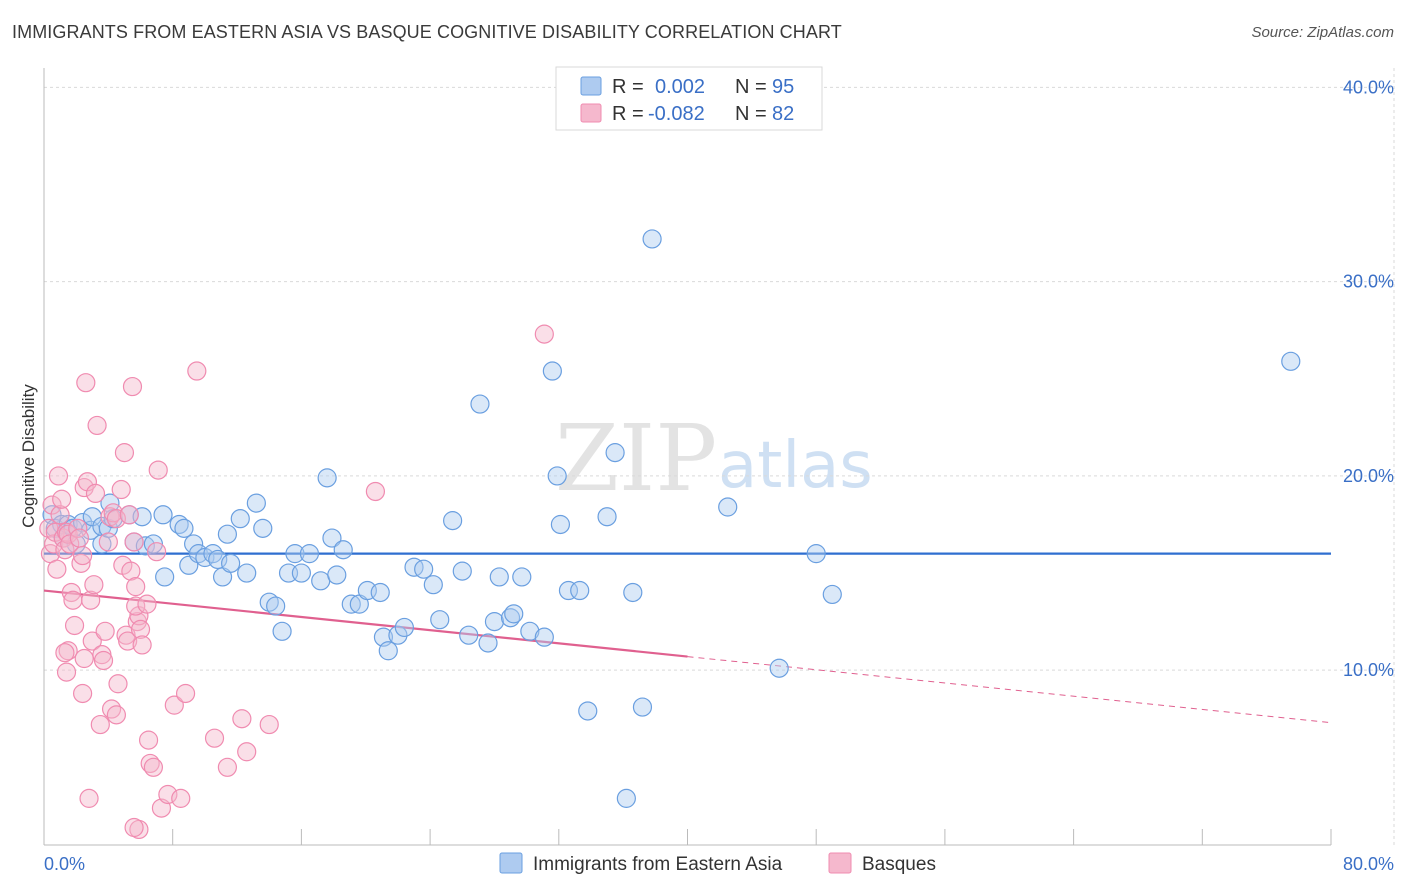 The image size is (1406, 892). I want to click on top-legend: R = 0.002 N = 95 R = -0.082 N = 82, so click(689, 98).